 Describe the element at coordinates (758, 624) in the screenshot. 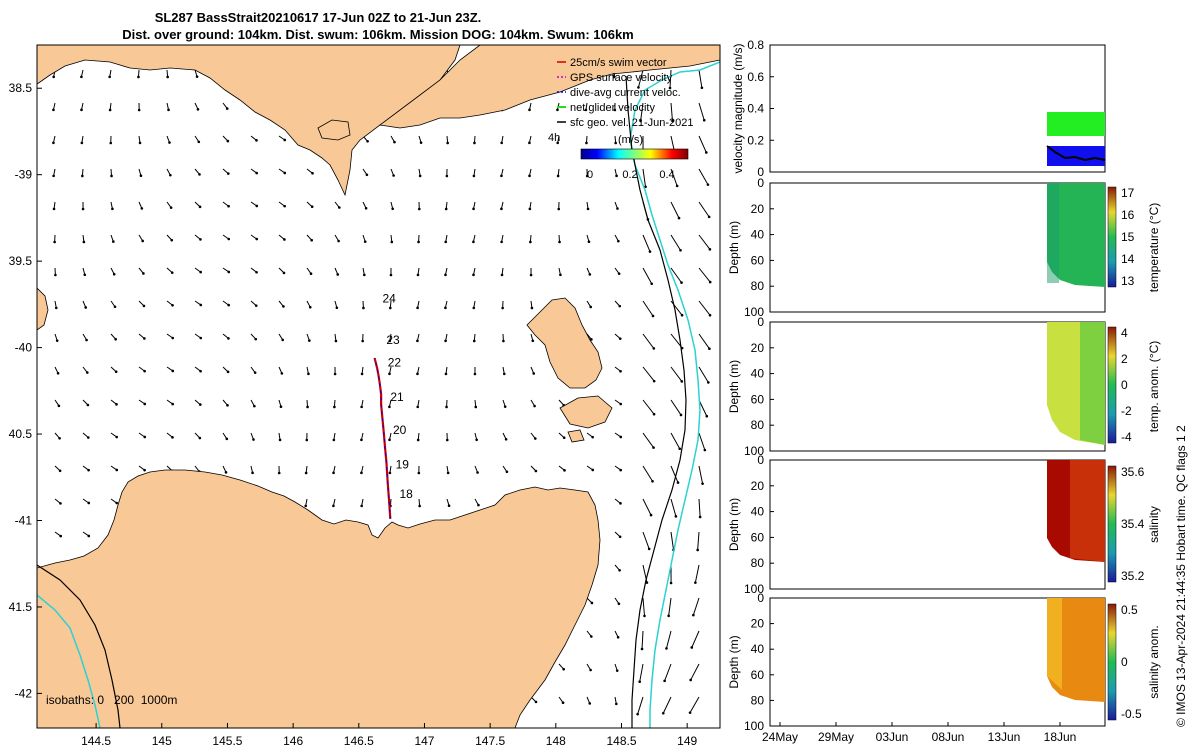

I see `panel-ytick-label: 20` at that location.